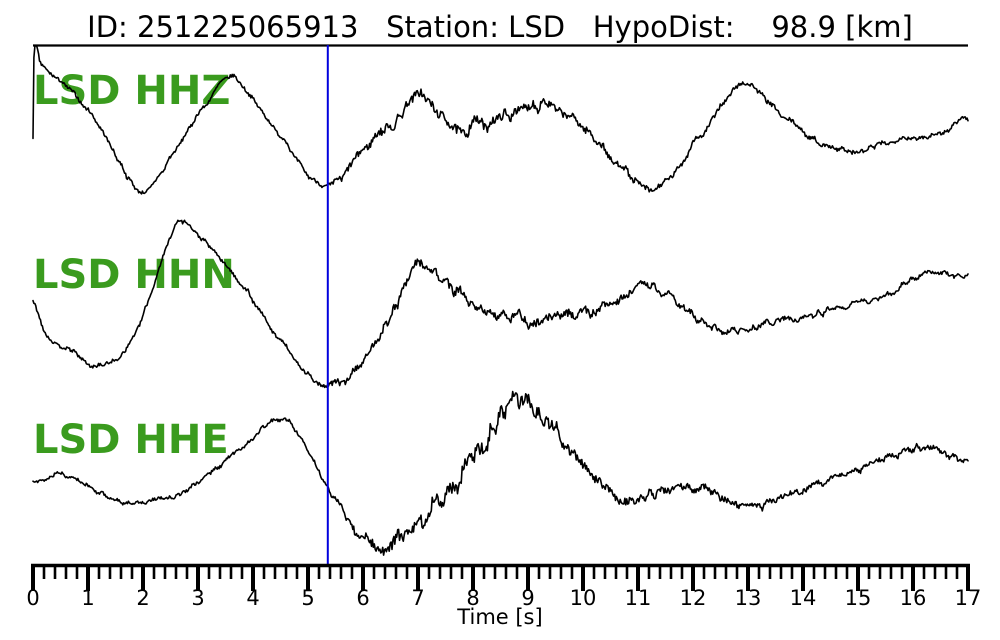 This screenshot has width=1000, height=640. Describe the element at coordinates (197, 598) in the screenshot. I see `tick-label: 3` at that location.